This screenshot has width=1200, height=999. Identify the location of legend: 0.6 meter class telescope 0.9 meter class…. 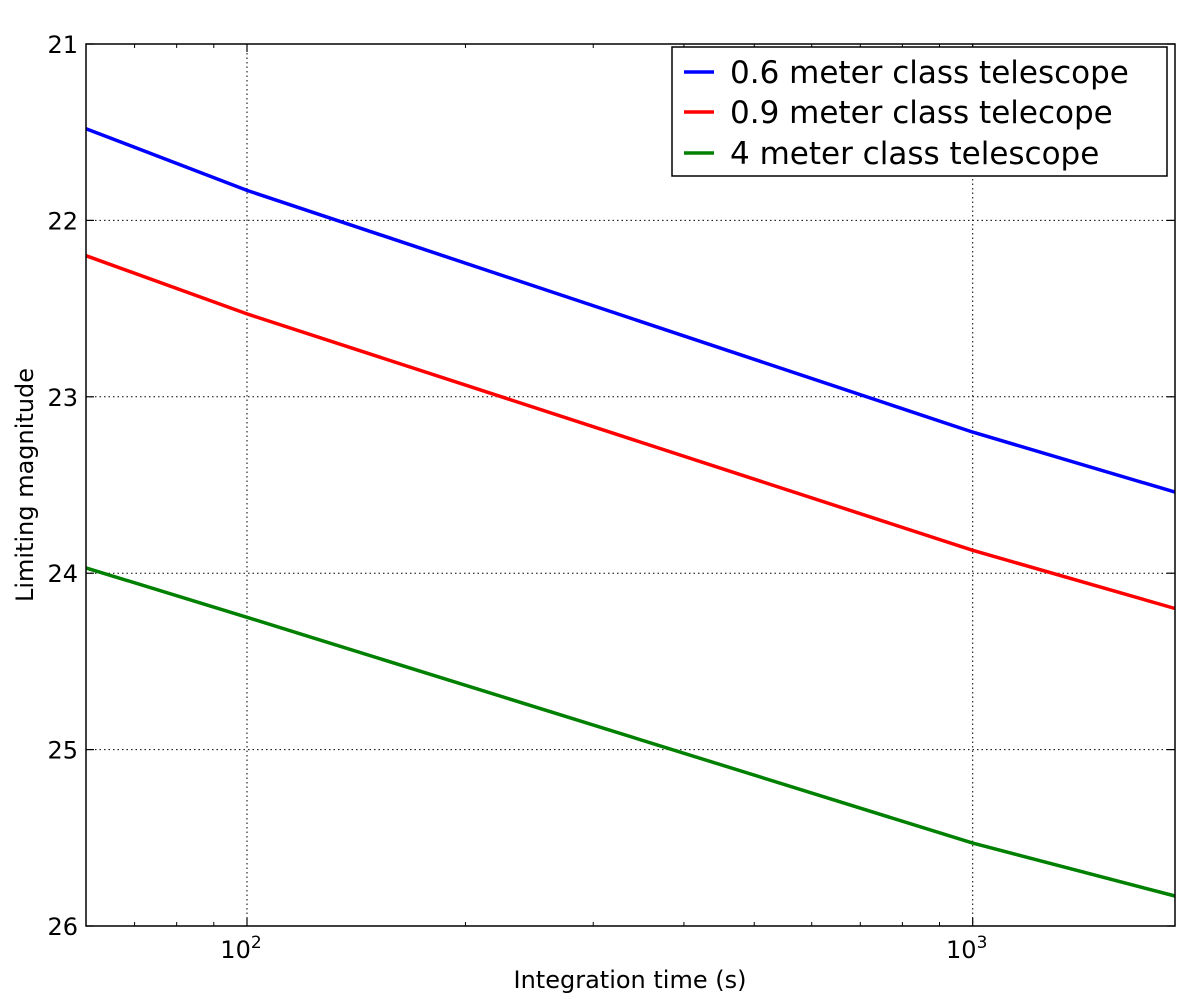
(919, 111).